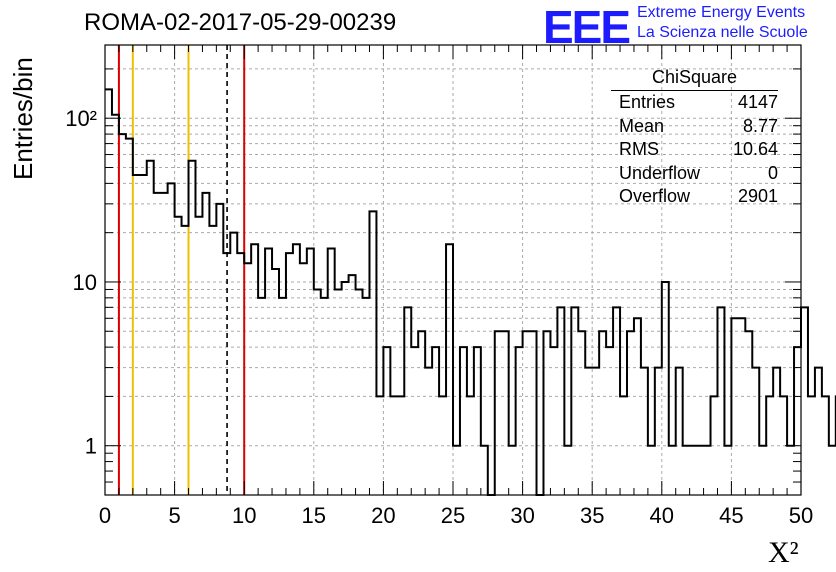 The height and width of the screenshot is (572, 836). What do you see at coordinates (757, 102) in the screenshot?
I see `stats-value: 4147` at bounding box center [757, 102].